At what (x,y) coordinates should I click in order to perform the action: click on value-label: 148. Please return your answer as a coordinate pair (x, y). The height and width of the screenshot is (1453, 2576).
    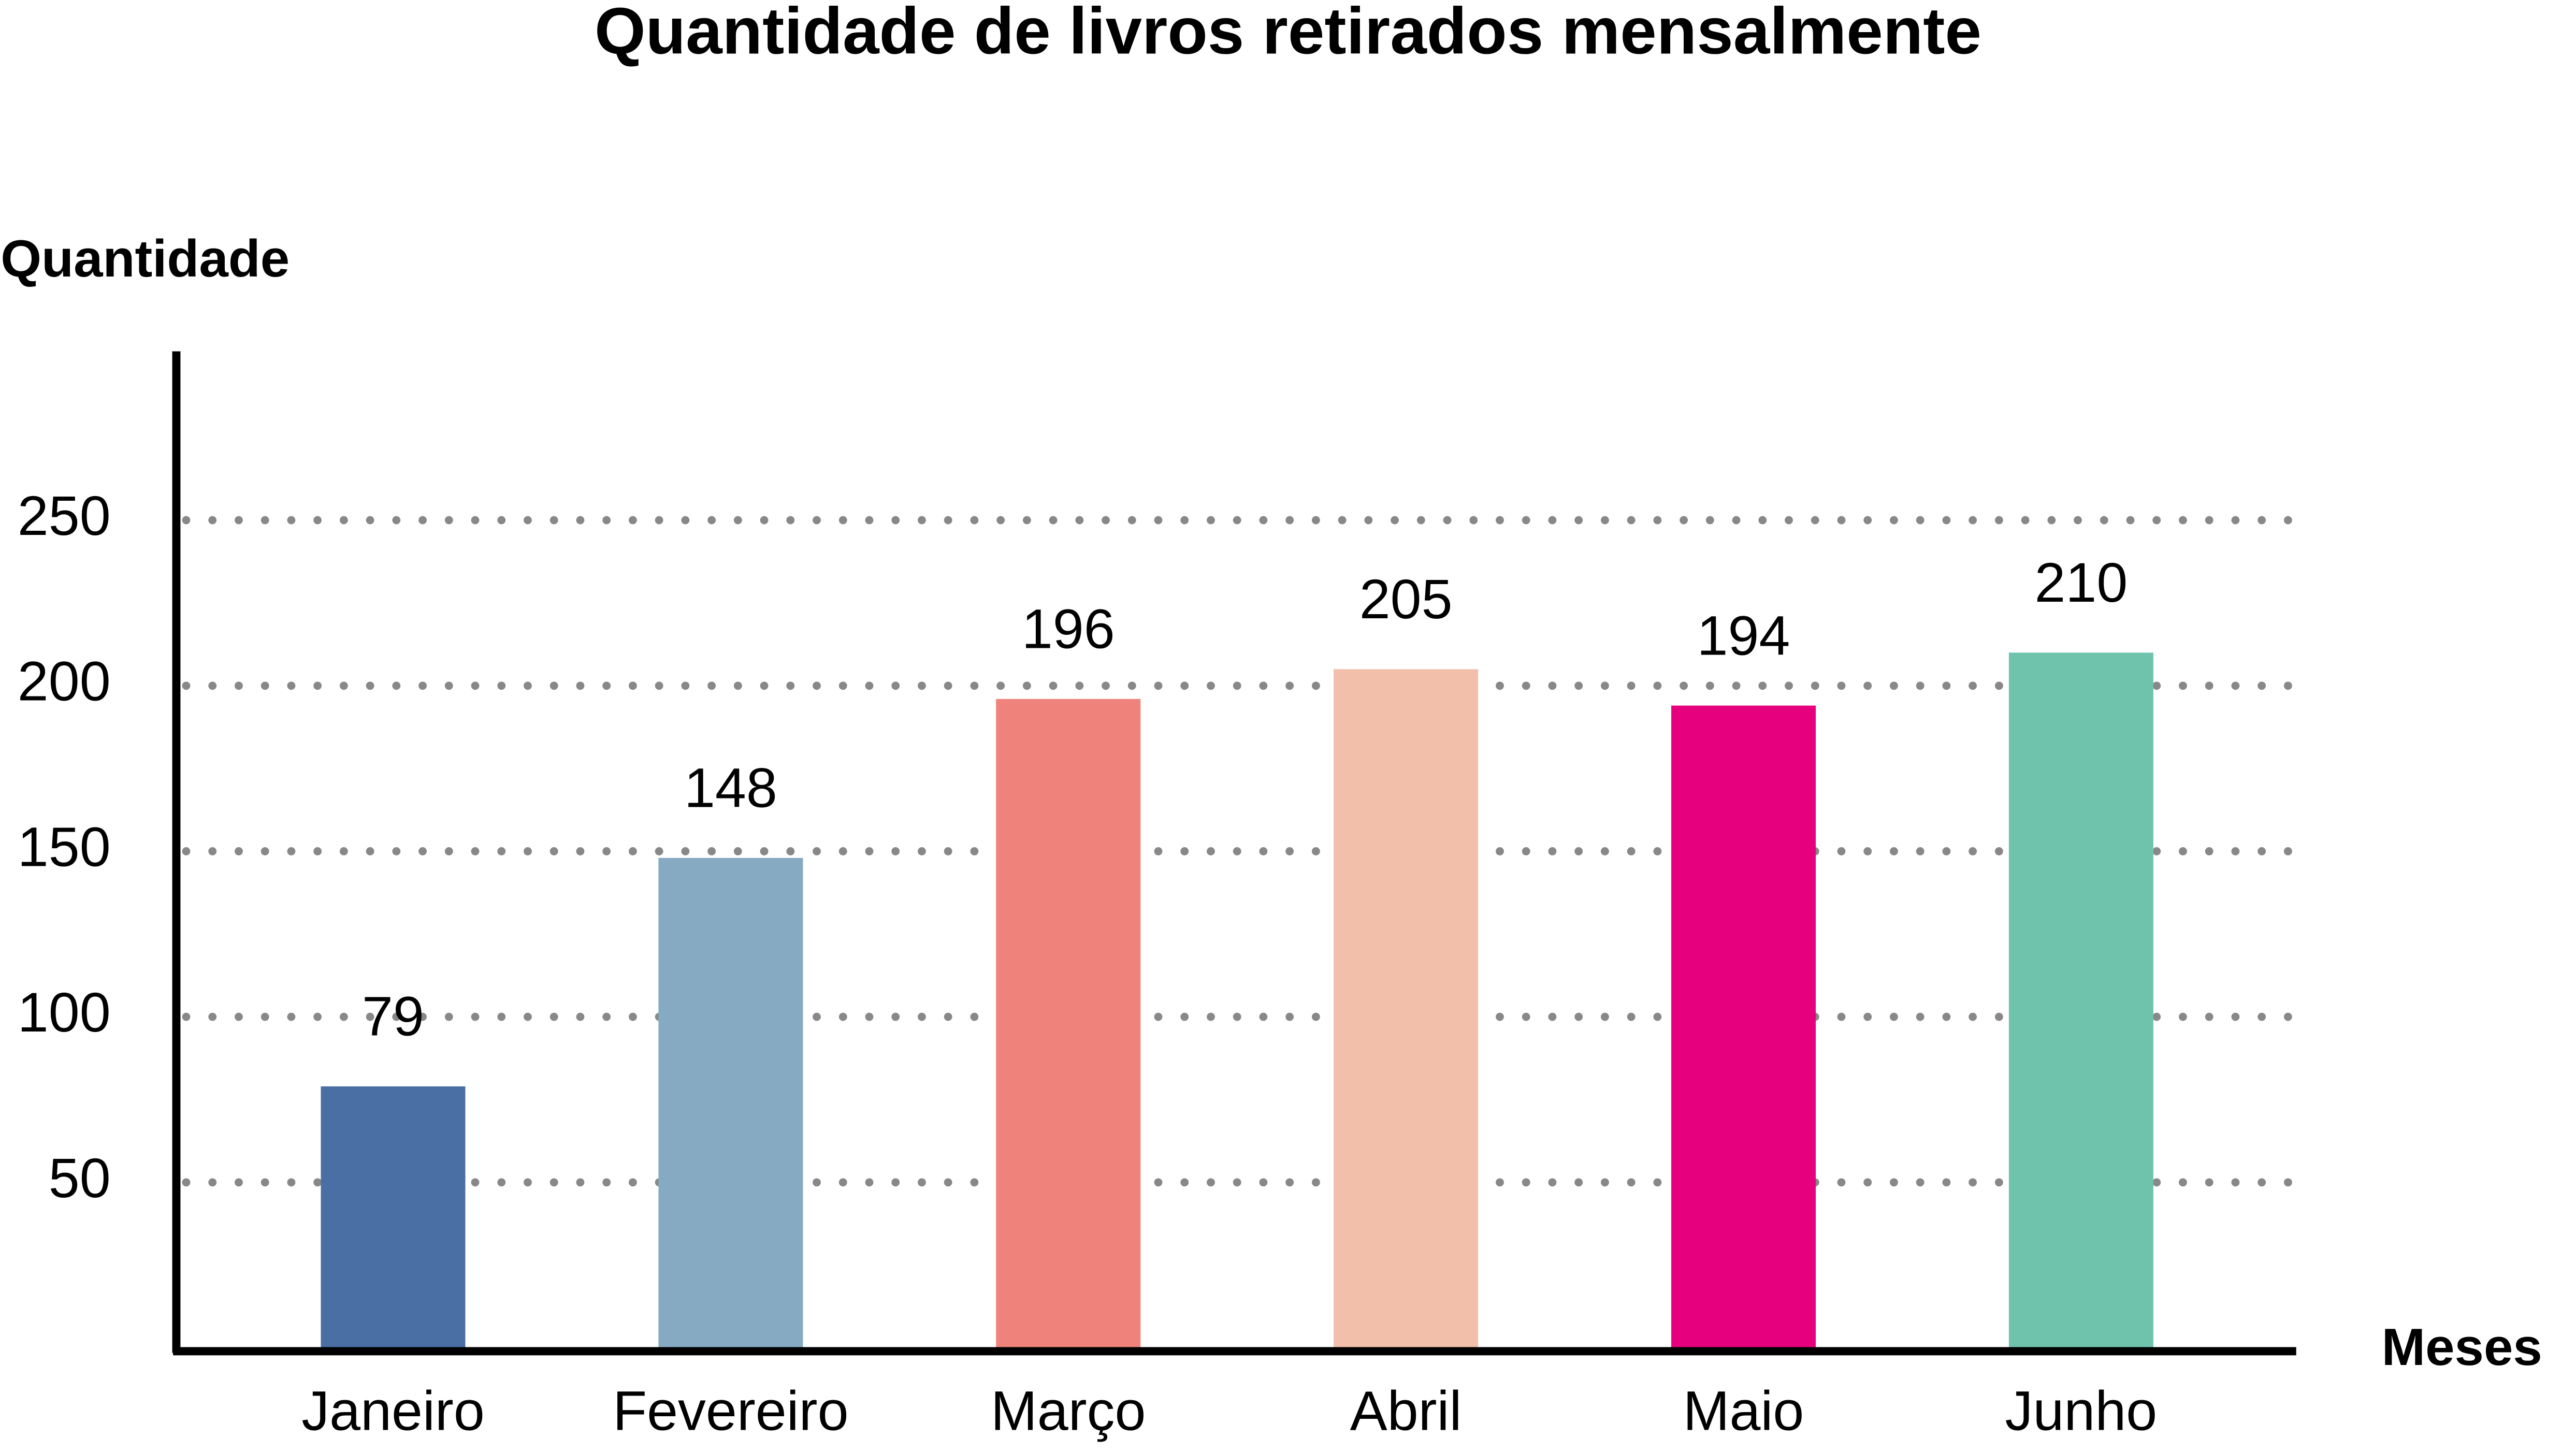
    Looking at the image, I should click on (731, 788).